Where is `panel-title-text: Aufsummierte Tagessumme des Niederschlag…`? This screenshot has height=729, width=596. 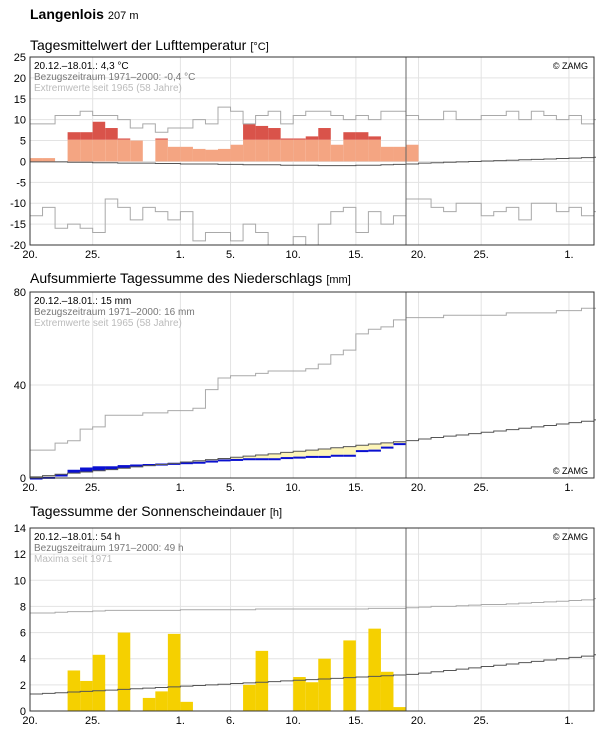
panel-title-text: Aufsummierte Tagessumme des Niederschlag… is located at coordinates (176, 278).